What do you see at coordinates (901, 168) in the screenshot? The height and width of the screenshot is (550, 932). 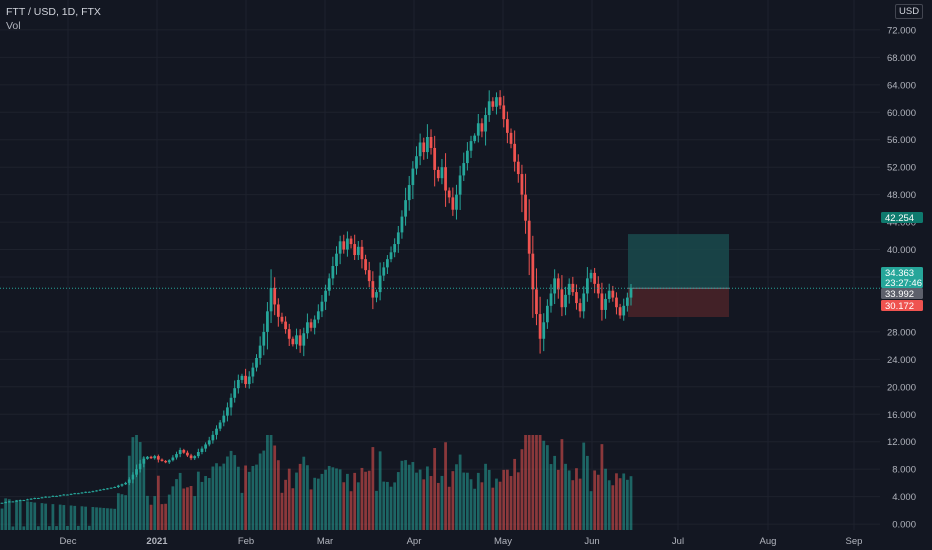 I see `price-tick-label: 52.000` at bounding box center [901, 168].